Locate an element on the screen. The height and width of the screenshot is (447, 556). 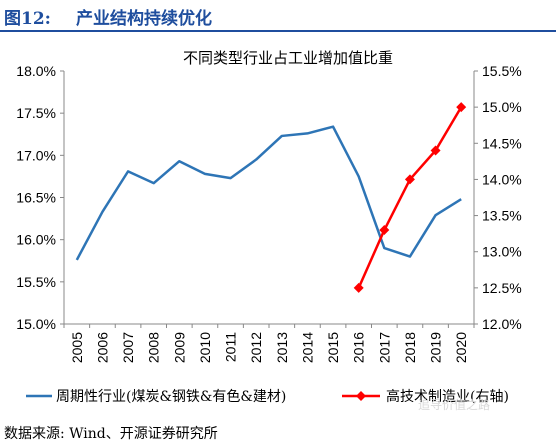
x-tick-label: 2005 is located at coordinates (77, 347).